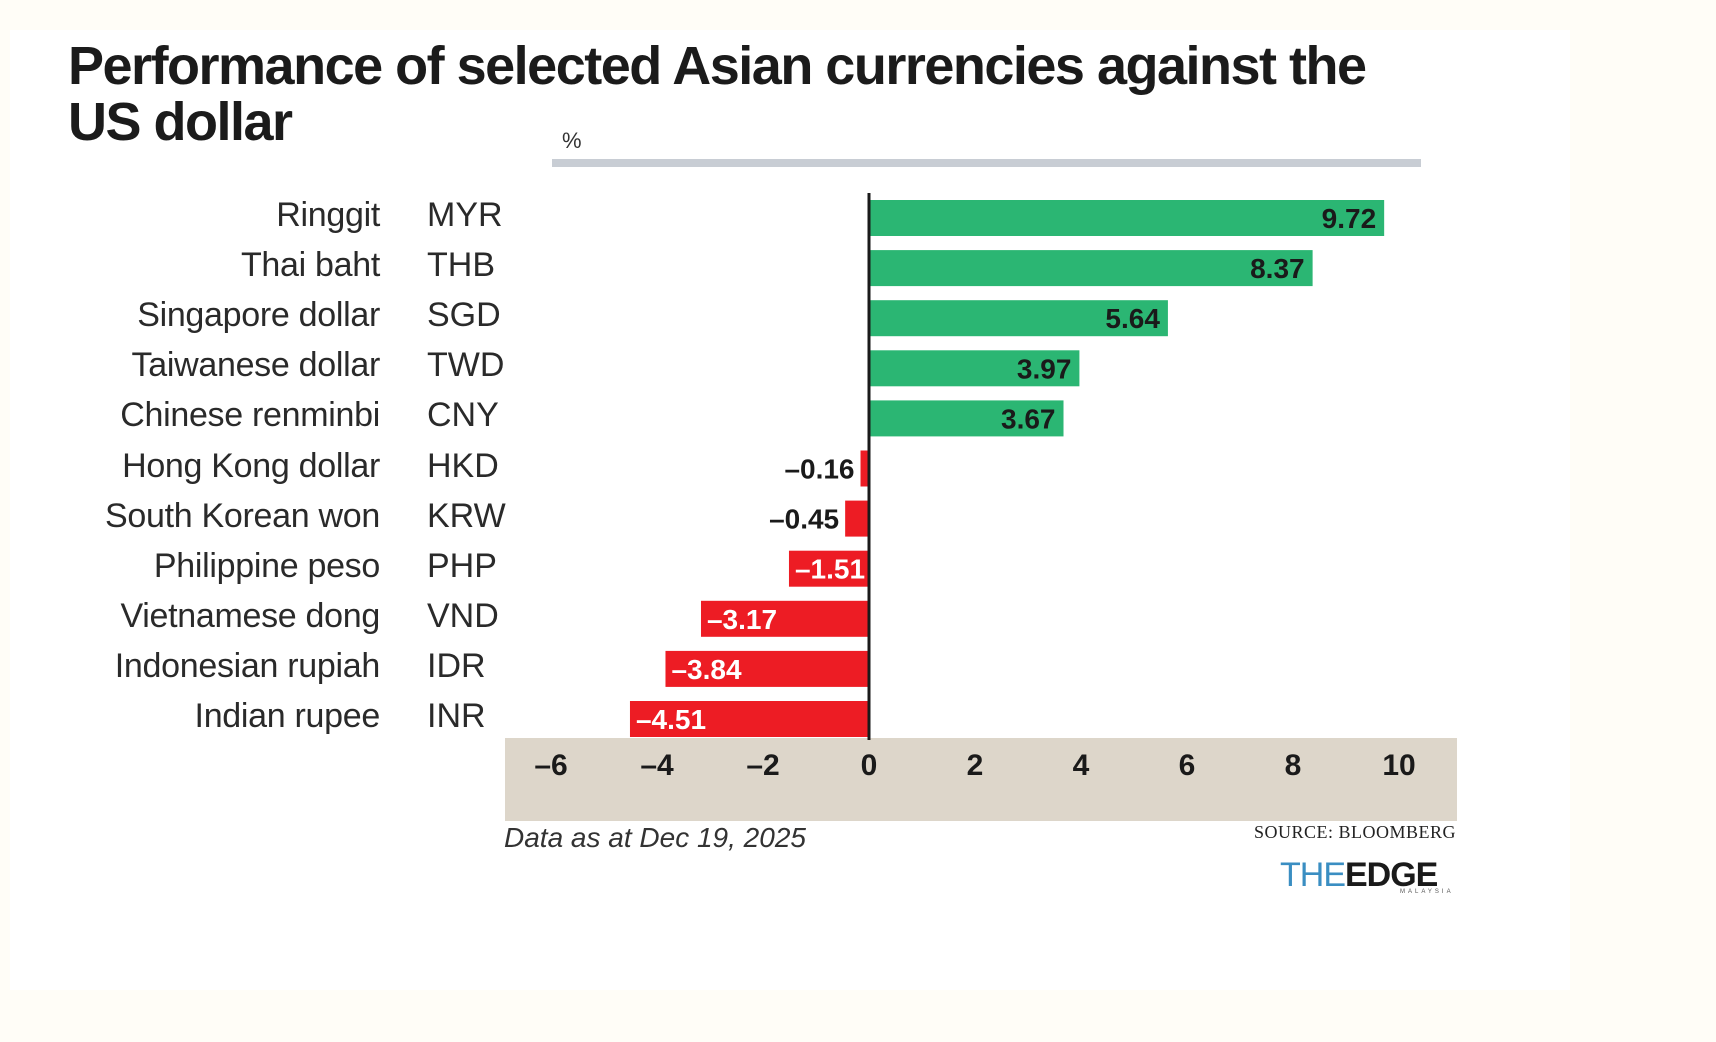 Image resolution: width=1716 pixels, height=1042 pixels. Describe the element at coordinates (463, 615) in the screenshot. I see `currency-code: VND` at that location.